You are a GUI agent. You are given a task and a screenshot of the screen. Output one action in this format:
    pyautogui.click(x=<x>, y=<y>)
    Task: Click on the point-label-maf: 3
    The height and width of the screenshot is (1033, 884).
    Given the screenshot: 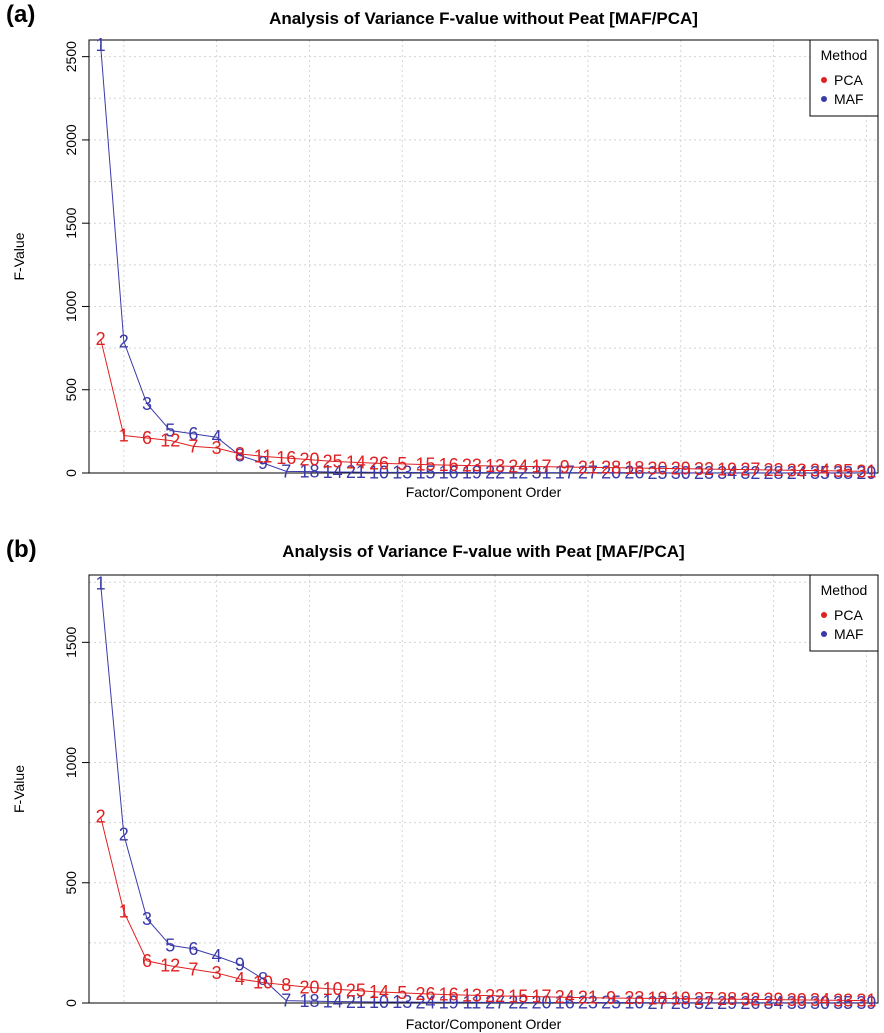 What is the action you would take?
    pyautogui.click(x=147, y=919)
    